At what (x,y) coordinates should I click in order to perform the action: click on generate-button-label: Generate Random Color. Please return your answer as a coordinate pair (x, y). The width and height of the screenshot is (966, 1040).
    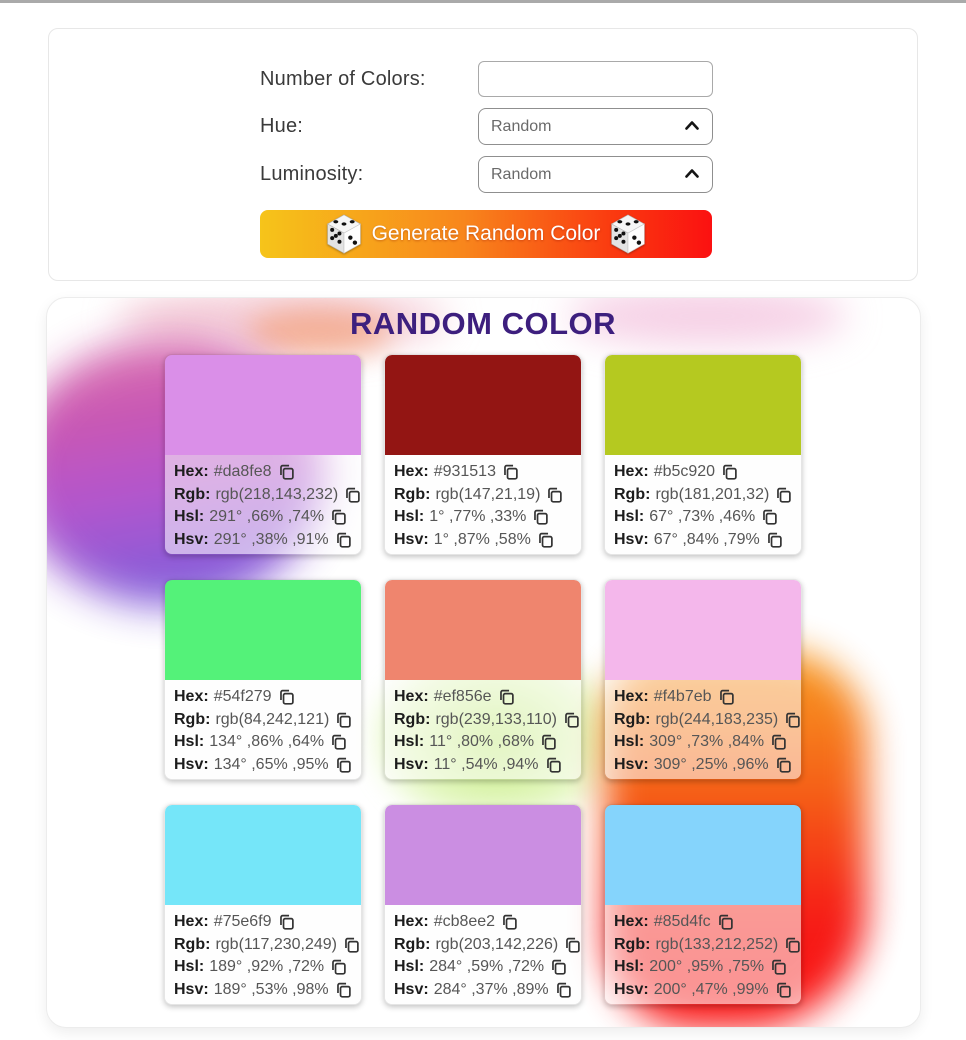
    Looking at the image, I should click on (486, 233).